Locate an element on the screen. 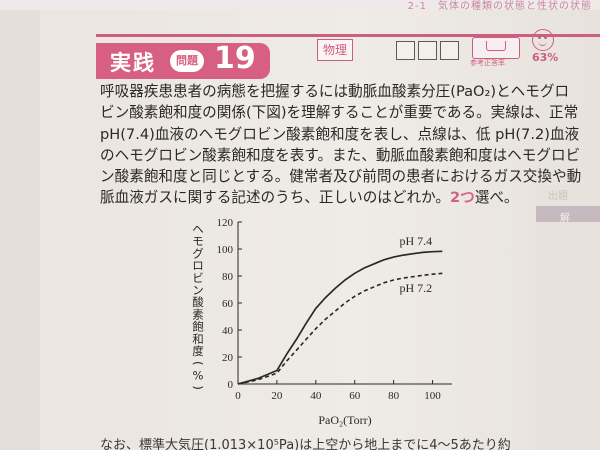 This screenshot has width=600, height=450. reference-book-icon is located at coordinates (496, 48).